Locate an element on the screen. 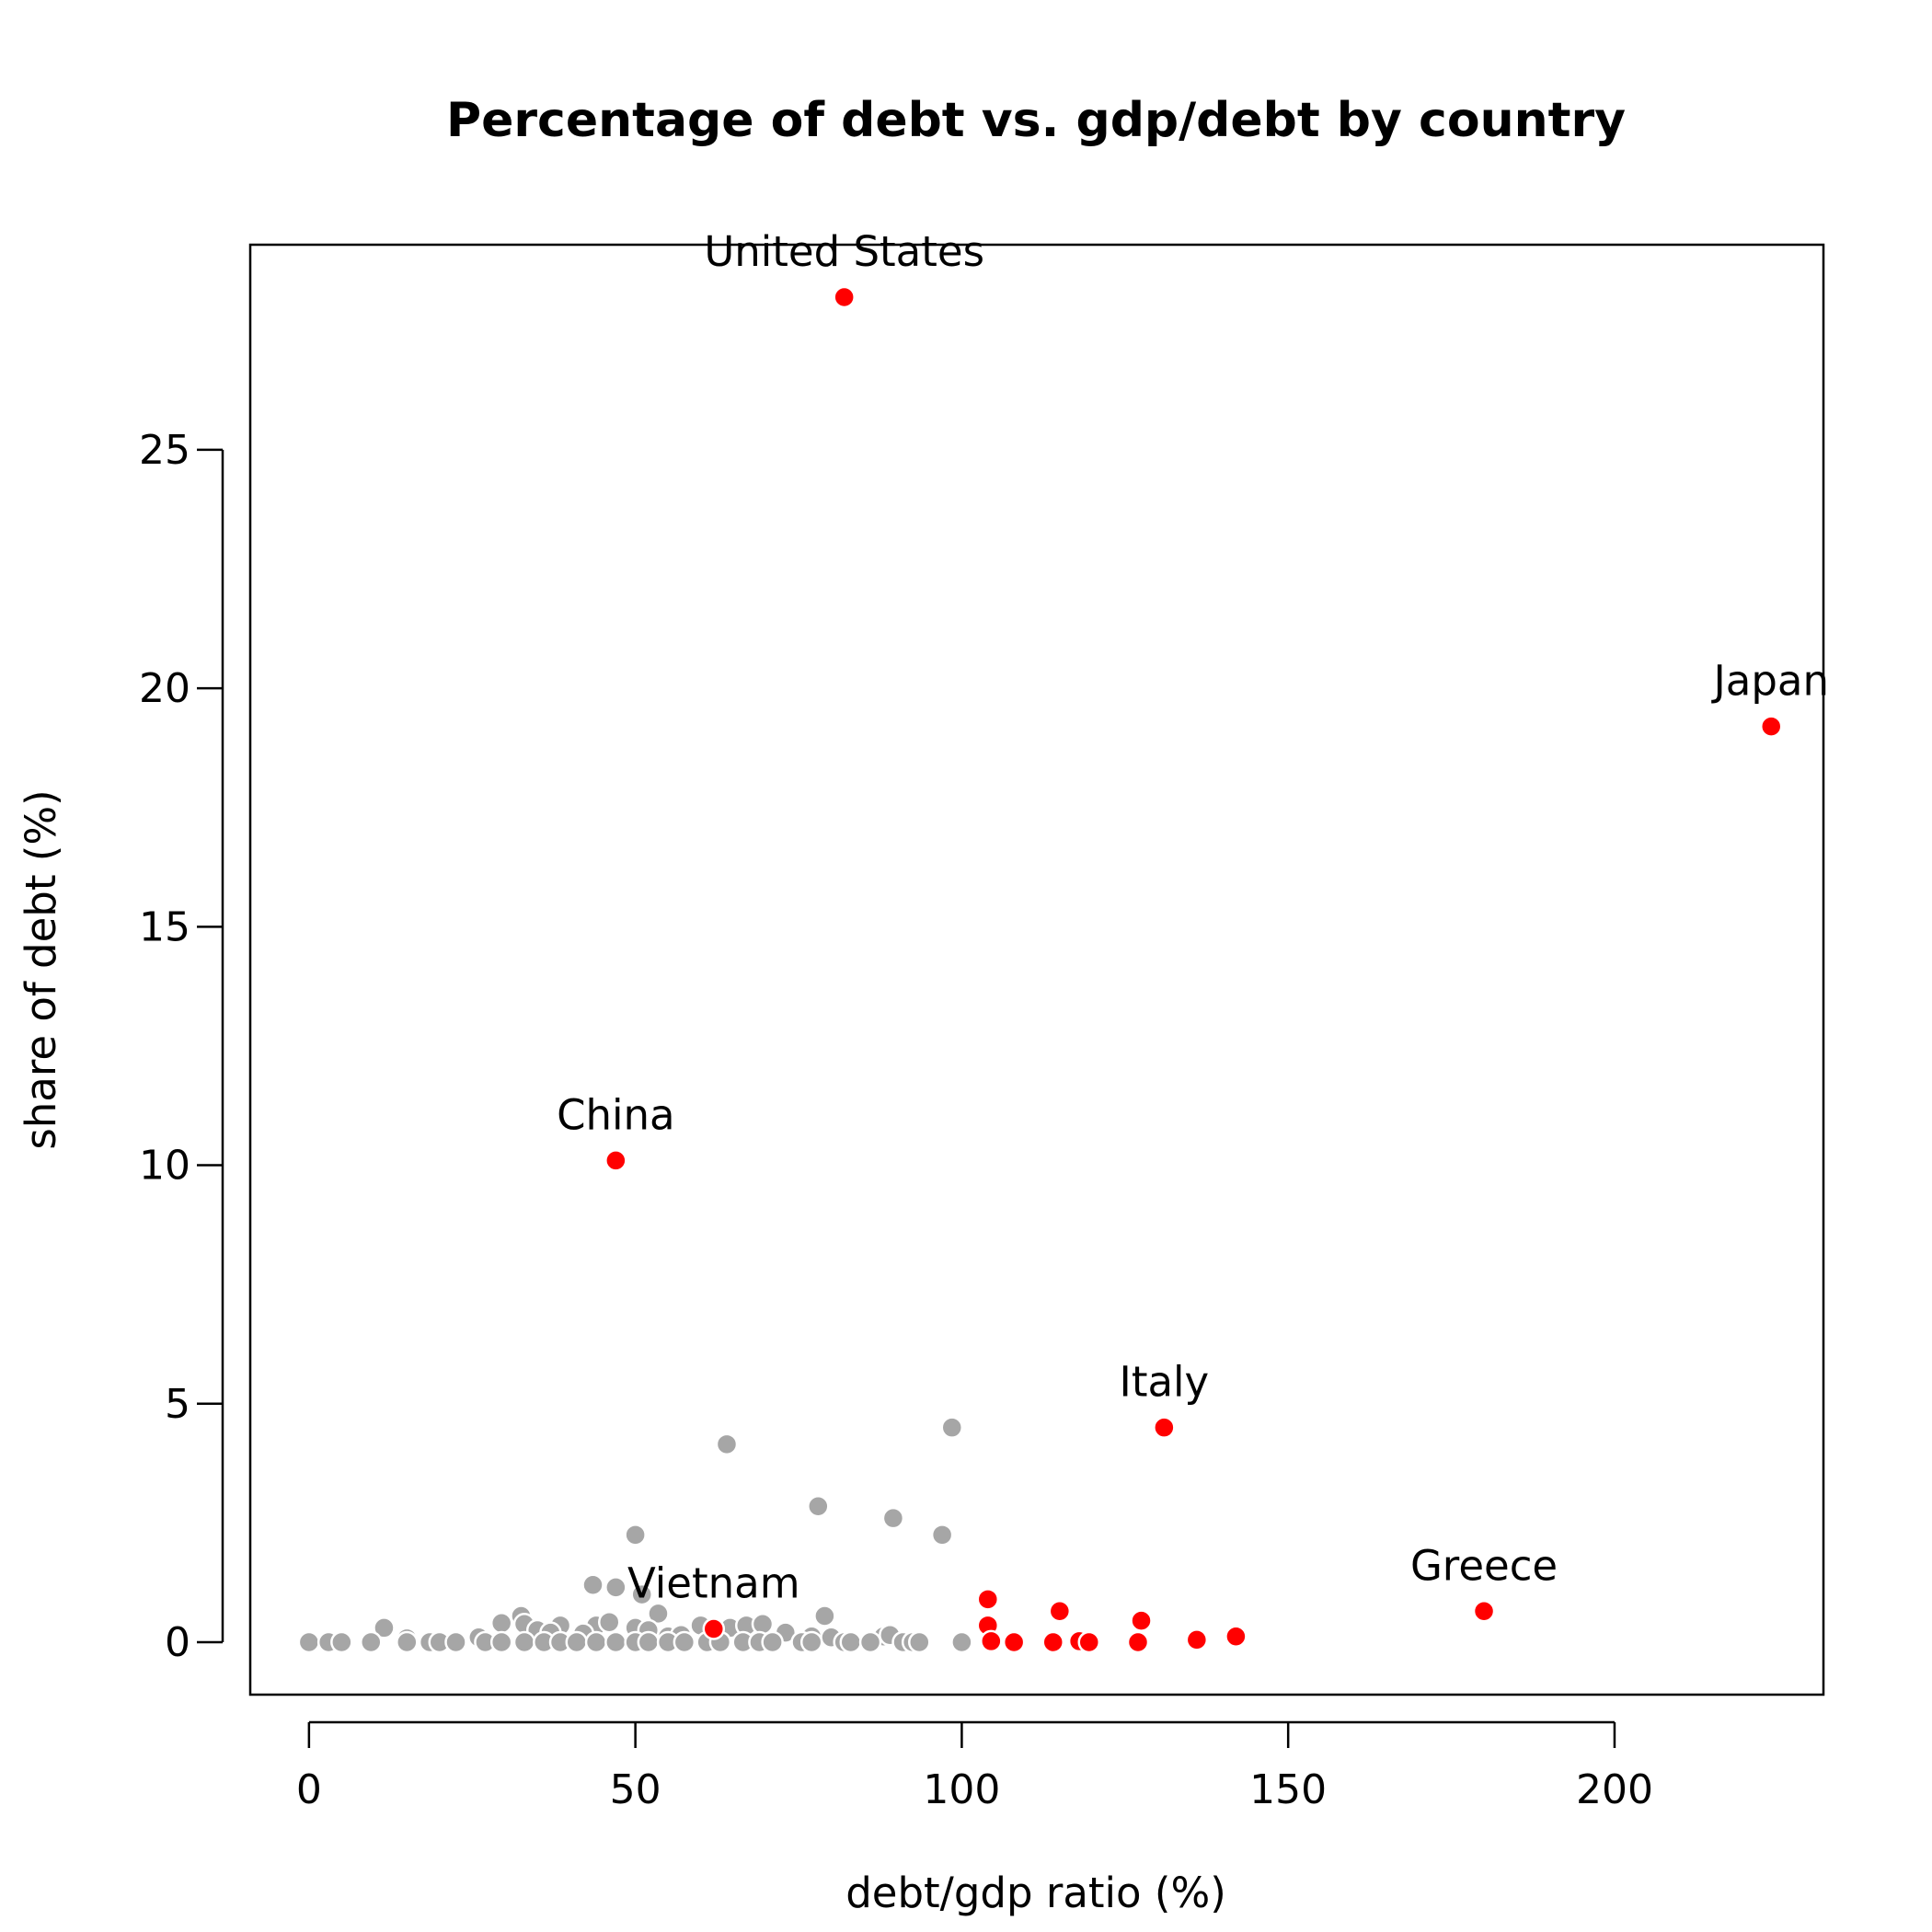  x-tick-label: 50 is located at coordinates (635, 1789).